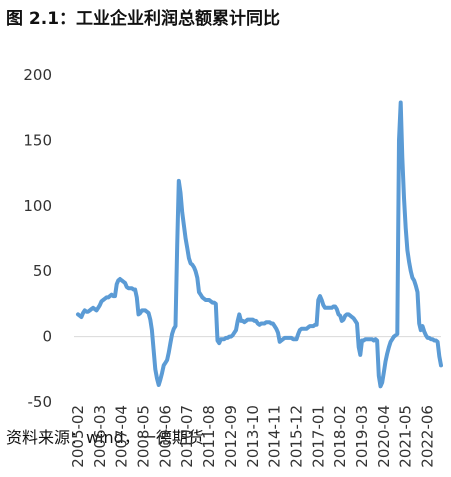 The width and height of the screenshot is (451, 477). What do you see at coordinates (165, 436) in the screenshot?
I see `x-tick-label: 2009-06` at bounding box center [165, 436].